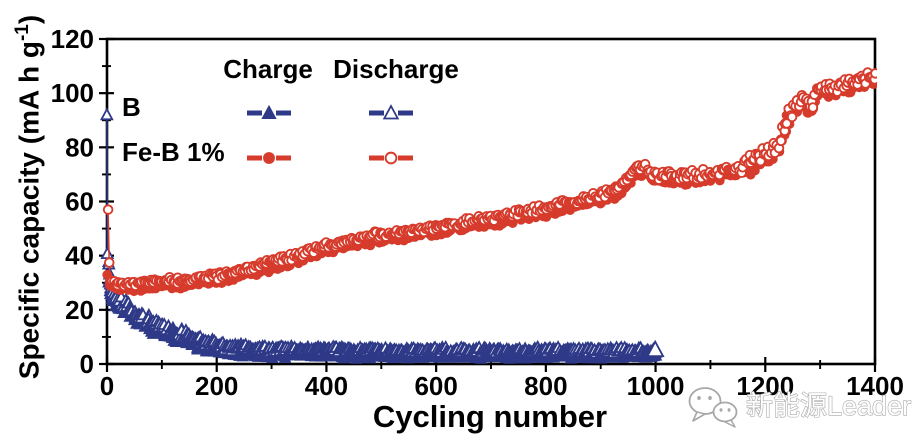 The image size is (920, 442). I want to click on y-tick-label: 120, so click(72, 39).